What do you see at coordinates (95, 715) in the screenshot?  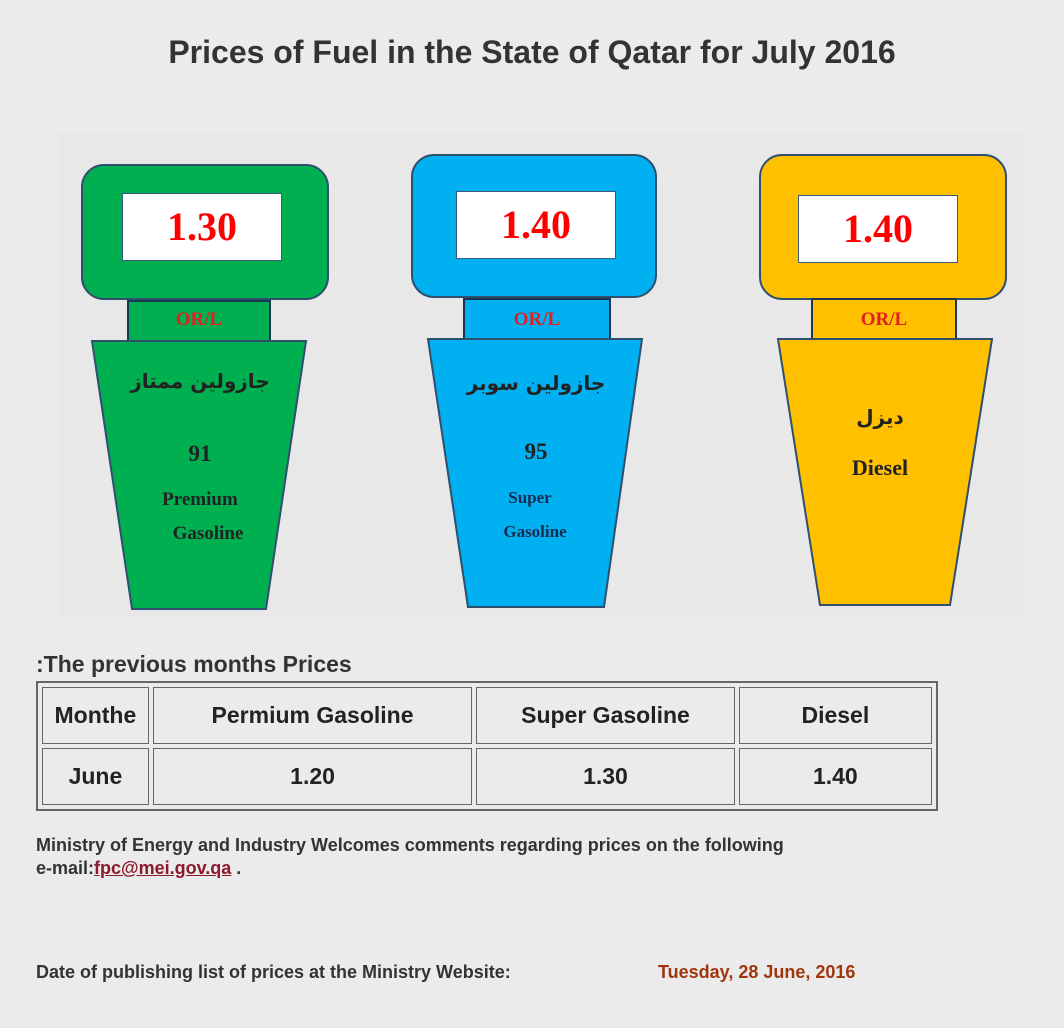 I see `table-header-cell: Monthe` at bounding box center [95, 715].